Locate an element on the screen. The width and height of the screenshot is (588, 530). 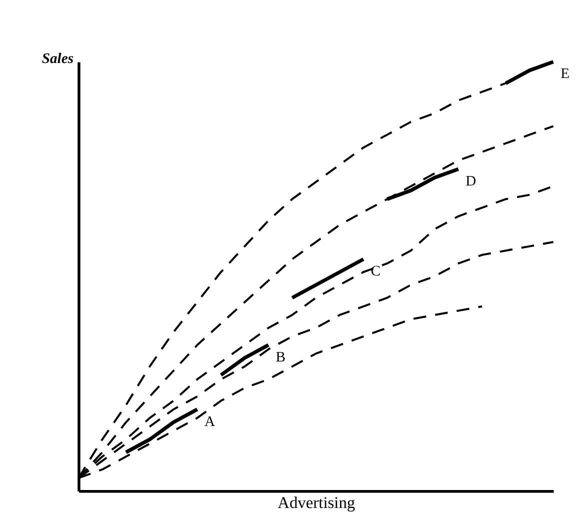
x-axis-title: Advertising is located at coordinates (317, 502).